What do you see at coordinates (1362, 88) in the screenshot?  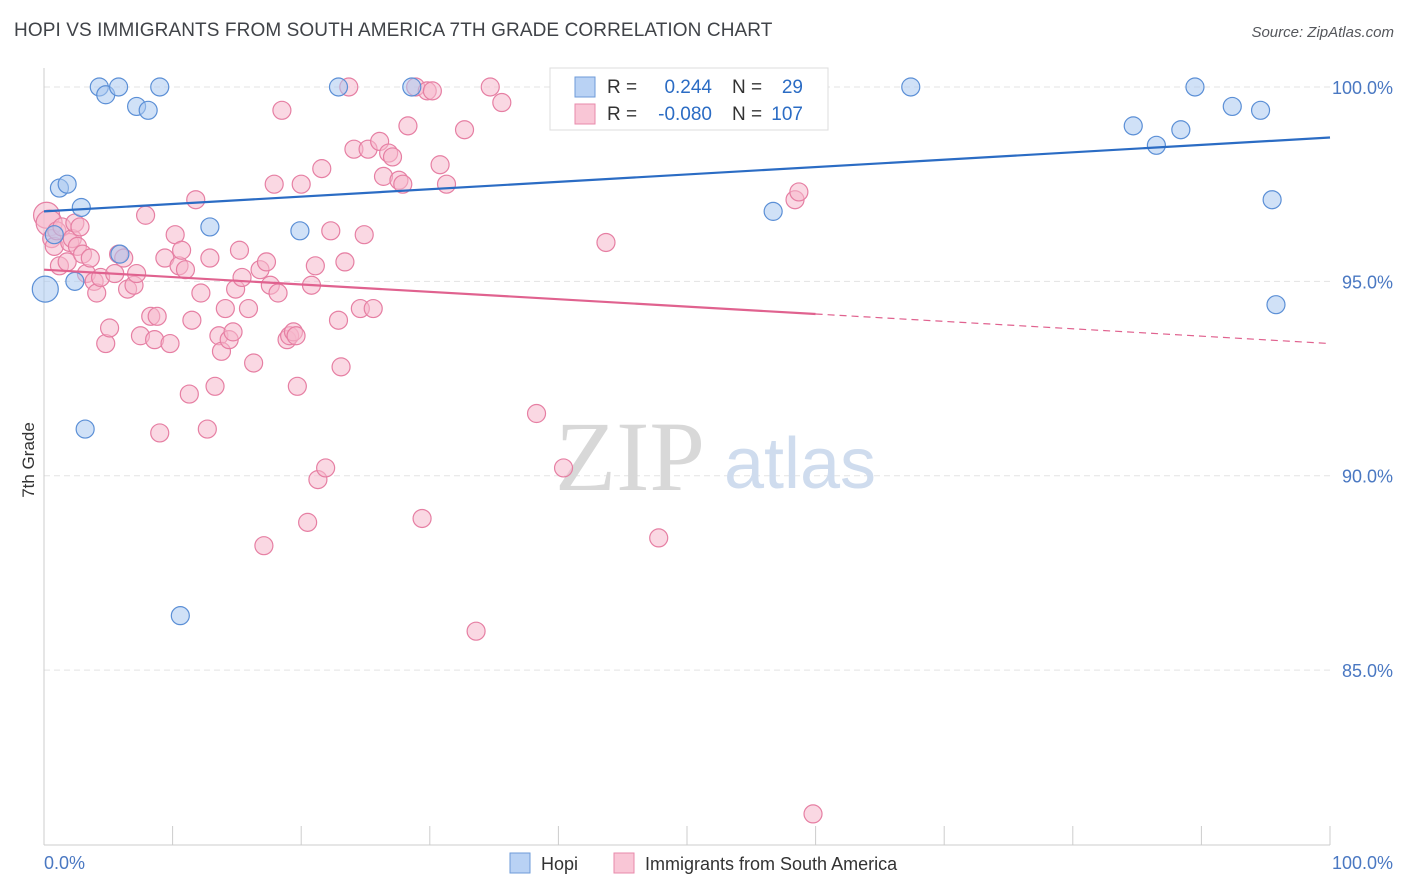 I see `y-tick-label-3: 100.0%` at bounding box center [1362, 88].